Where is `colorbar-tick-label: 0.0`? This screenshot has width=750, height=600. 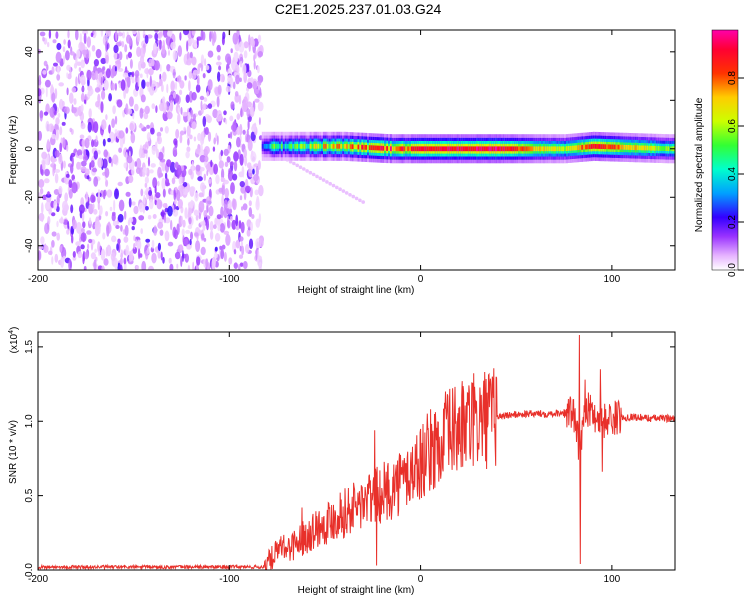
colorbar-tick-label: 0.0 is located at coordinates (732, 270).